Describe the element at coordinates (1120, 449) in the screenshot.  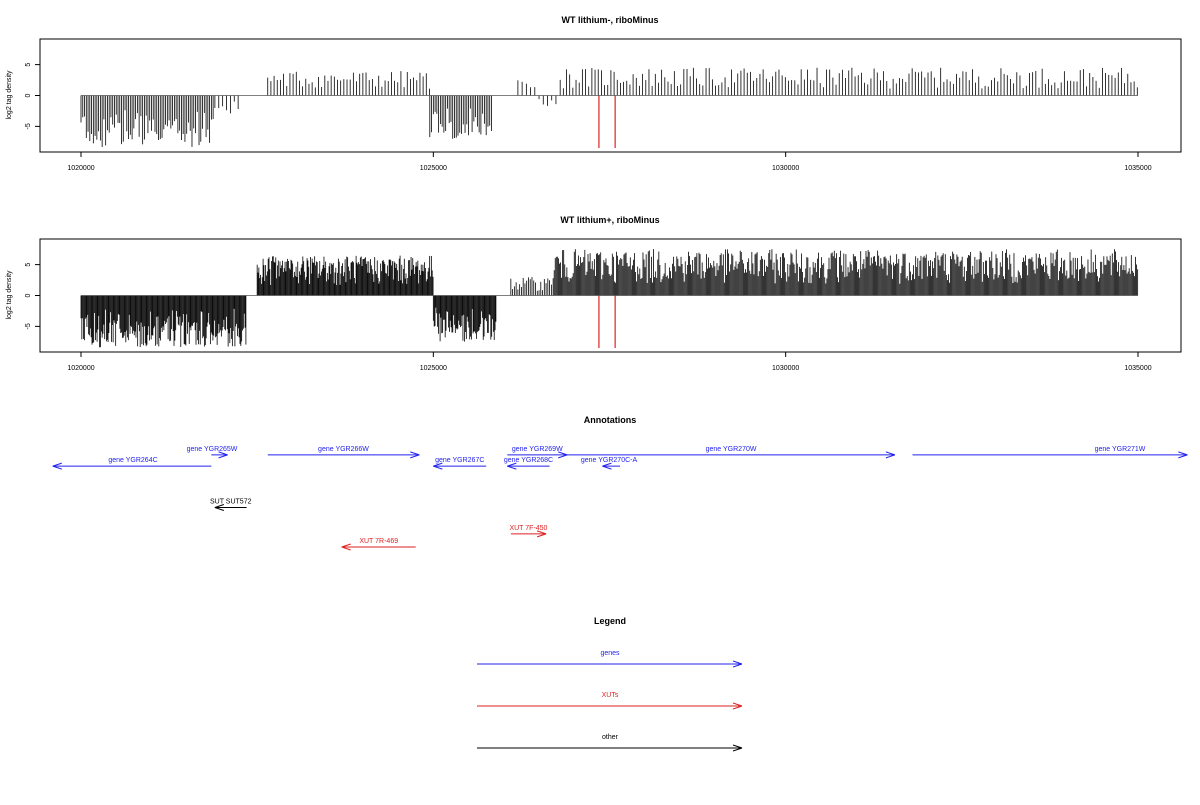
I see `annotation-label: gene YGR271W` at that location.